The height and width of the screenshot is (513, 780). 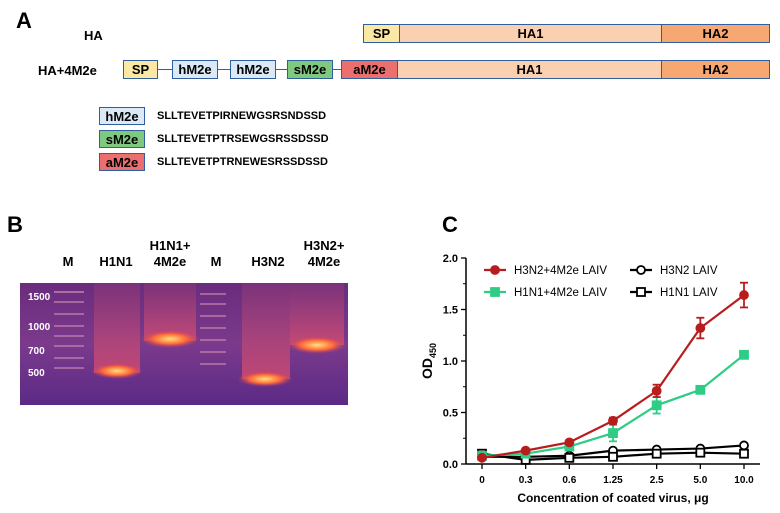 I want to click on row-label-ha: HA, so click(x=93, y=35).